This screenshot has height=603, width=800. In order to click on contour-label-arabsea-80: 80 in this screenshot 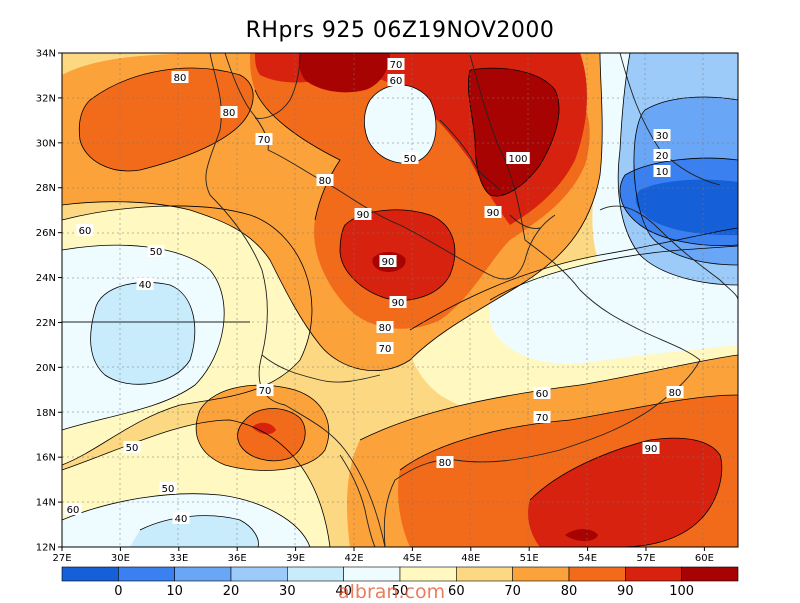, I will do `click(675, 392)`.